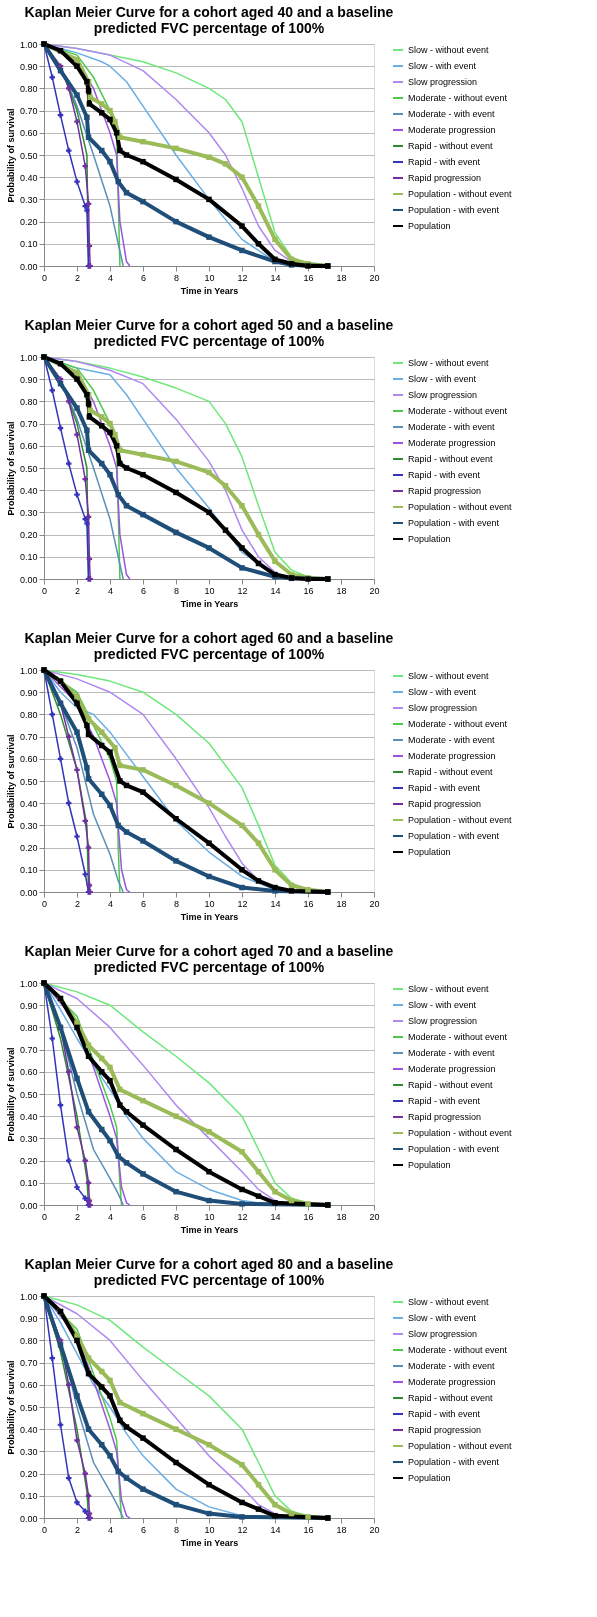 This screenshot has height=1617, width=597. Describe the element at coordinates (445, 491) in the screenshot. I see `legend-label: Rapid progression` at that location.